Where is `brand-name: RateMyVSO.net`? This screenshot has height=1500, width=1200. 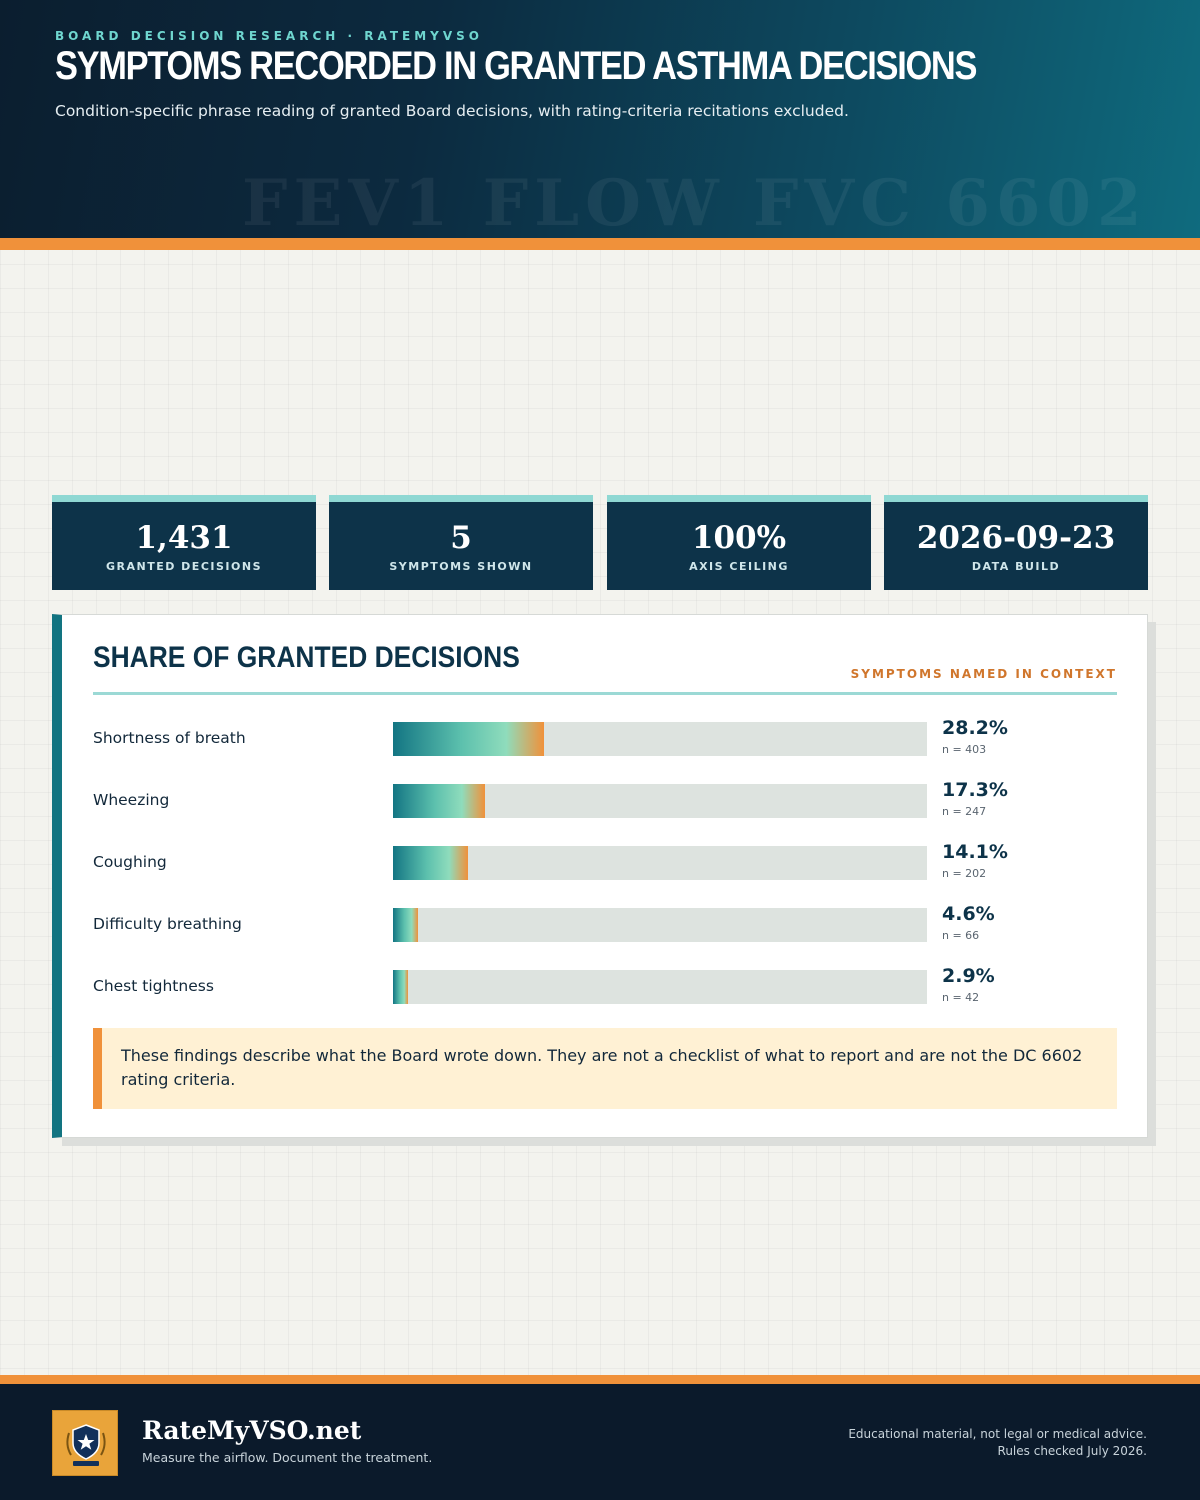
brand-name: RateMyVSO.net is located at coordinates (252, 1430).